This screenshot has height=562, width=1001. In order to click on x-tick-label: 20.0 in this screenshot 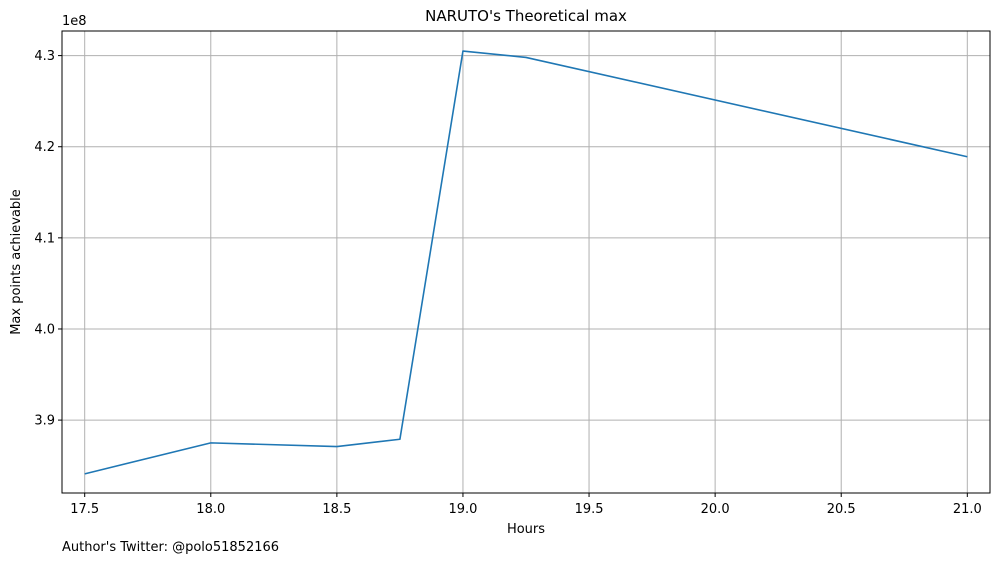, I will do `click(715, 509)`.